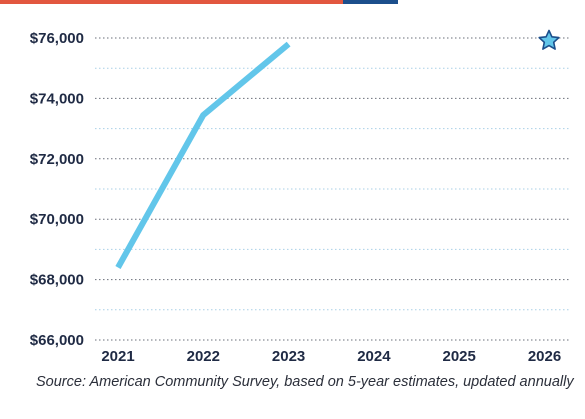 The width and height of the screenshot is (585, 419). I want to click on x-tick-label: 2022, so click(203, 356).